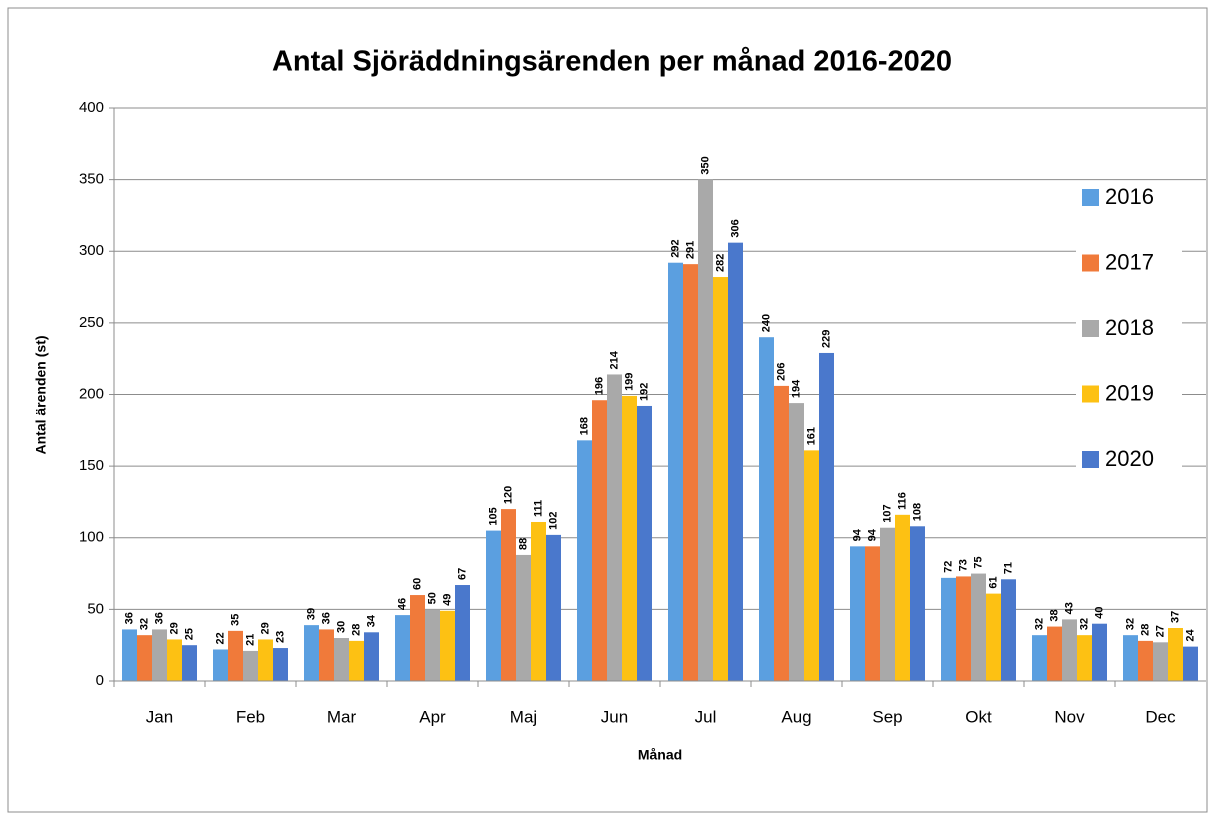 This screenshot has width=1208, height=813. Describe the element at coordinates (1008, 568) in the screenshot. I see `data-label: 71` at that location.